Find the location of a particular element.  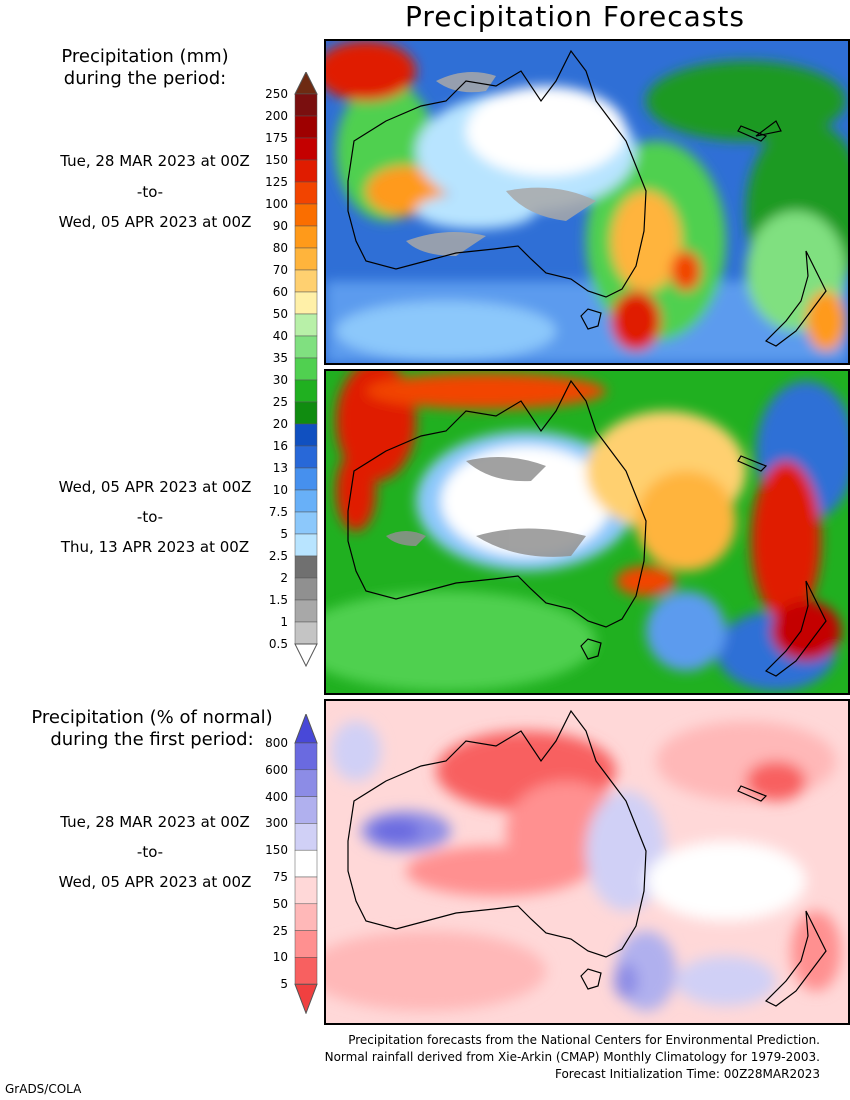

panel3-to: -to- is located at coordinates (150, 852).